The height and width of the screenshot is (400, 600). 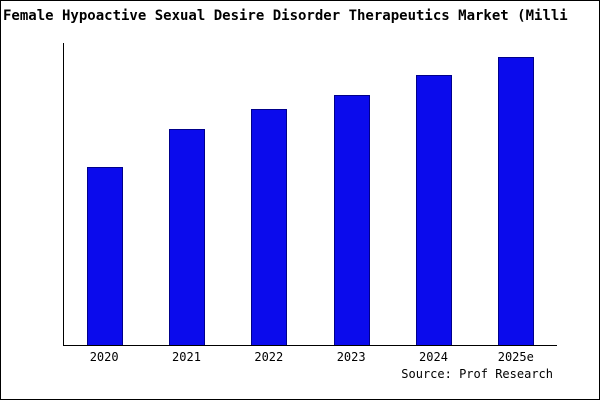 I want to click on x-tick-2022: 2022, so click(x=269, y=357).